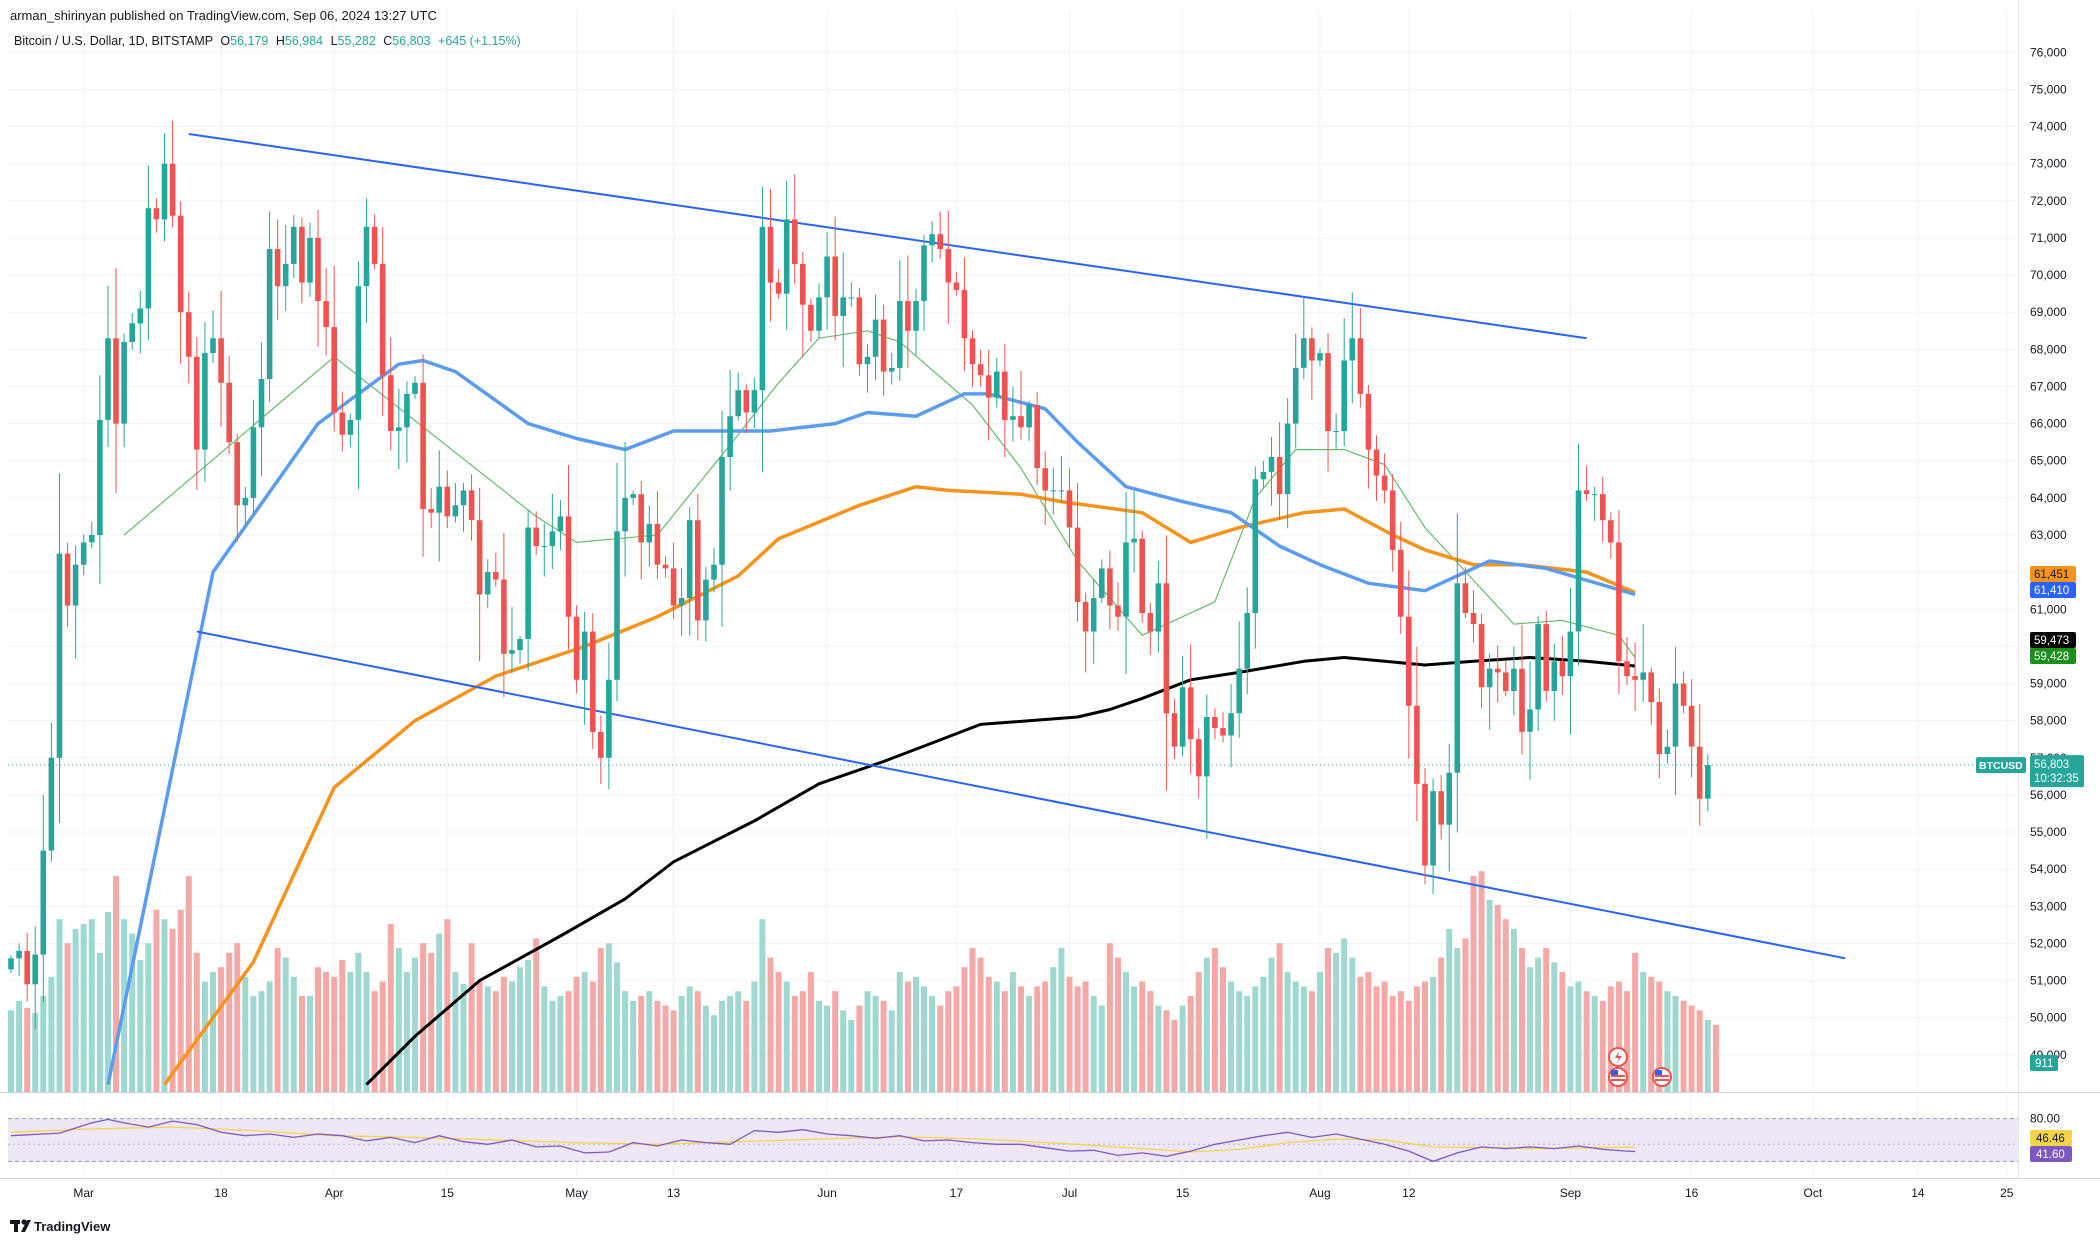 Image resolution: width=2100 pixels, height=1248 pixels. Describe the element at coordinates (2001, 766) in the screenshot. I see `symbol-tag-label: BTCUSD` at that location.